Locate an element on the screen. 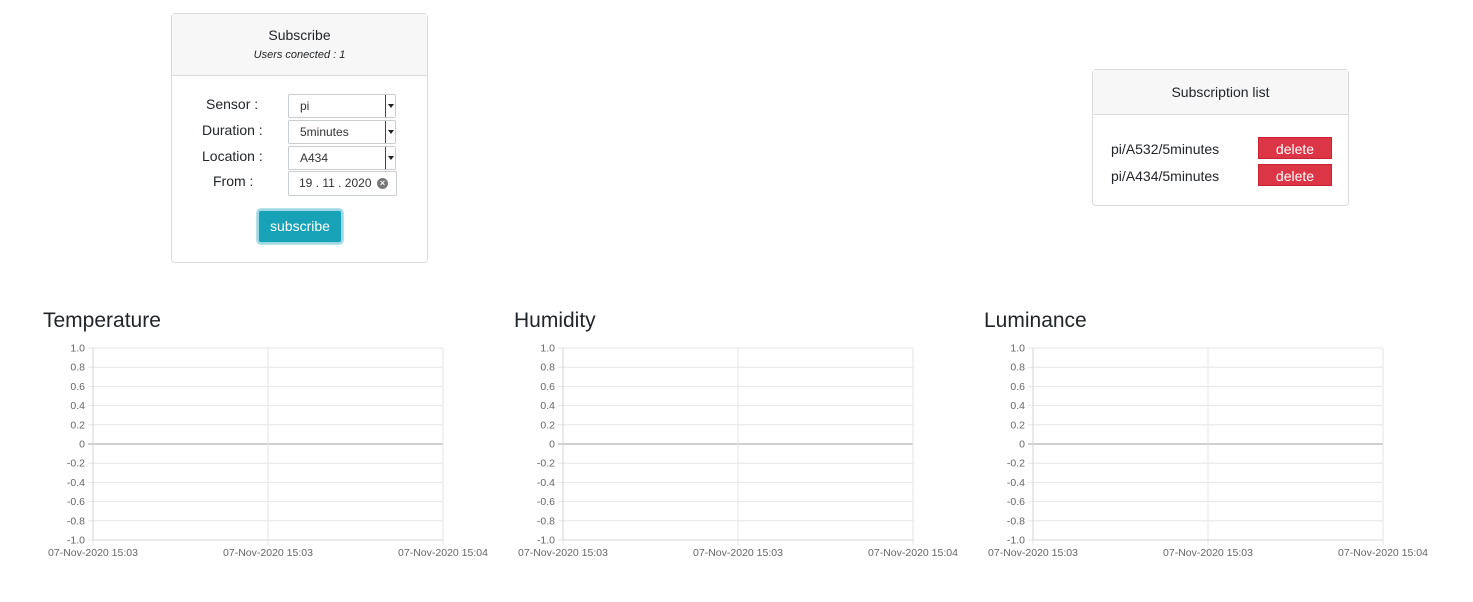 The height and width of the screenshot is (602, 1473). location-label: Location : is located at coordinates (232, 156).